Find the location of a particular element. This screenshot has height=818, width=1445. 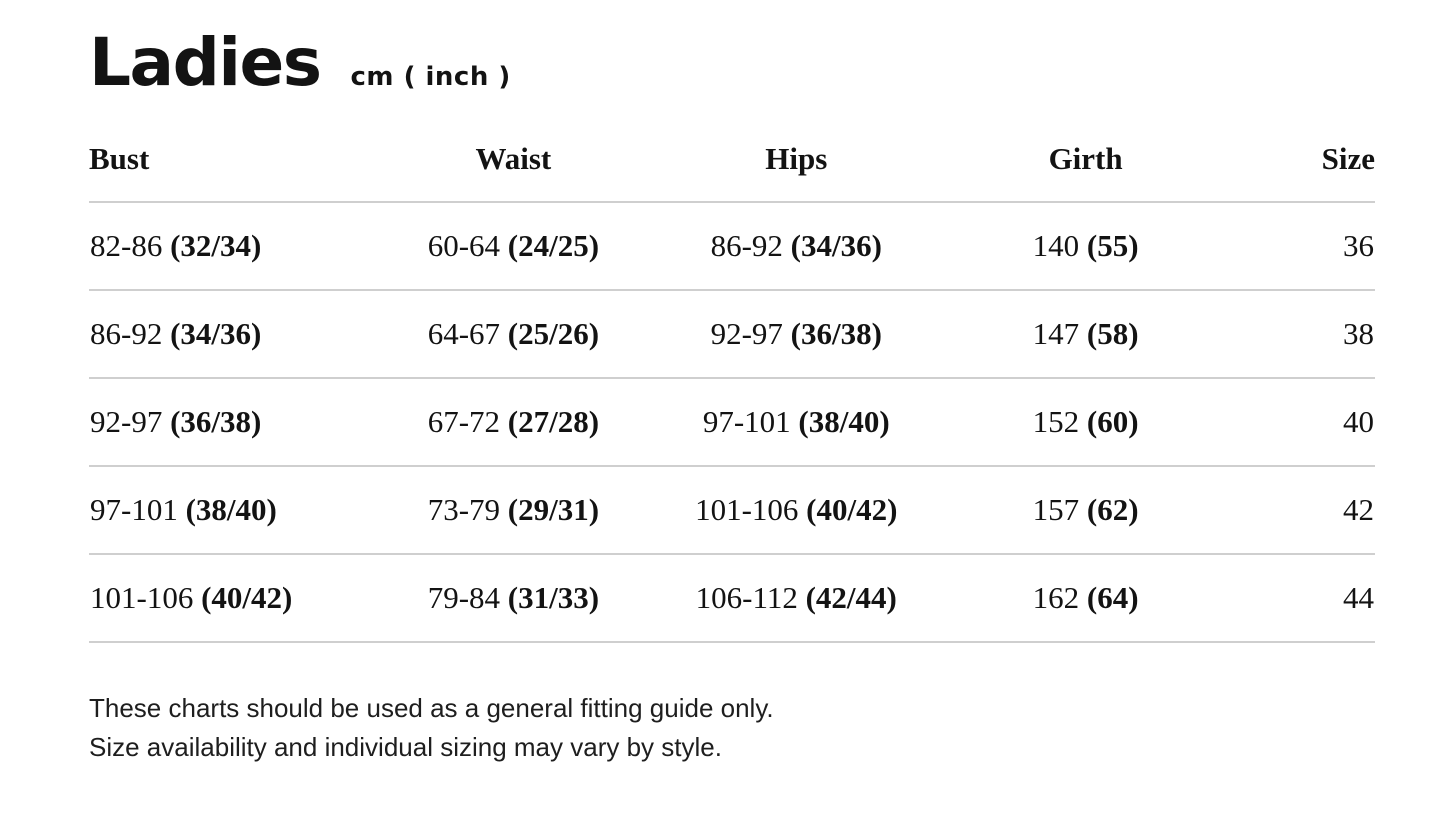

girth-cell: 157 (62) is located at coordinates (1085, 511).